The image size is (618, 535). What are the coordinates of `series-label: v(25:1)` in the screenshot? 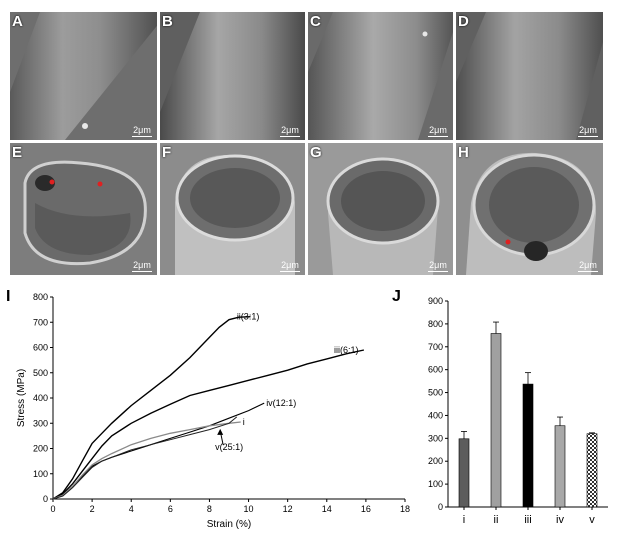 It's located at (229, 447).